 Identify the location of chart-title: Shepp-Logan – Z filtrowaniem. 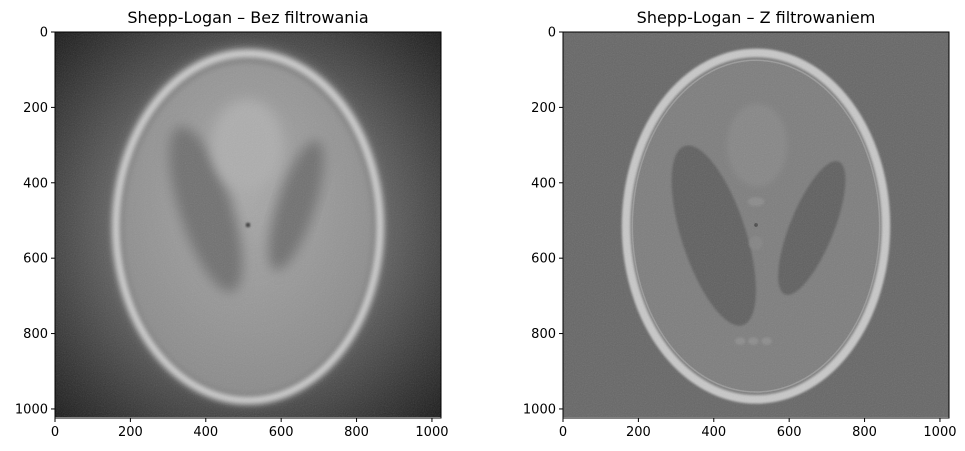
(756, 17).